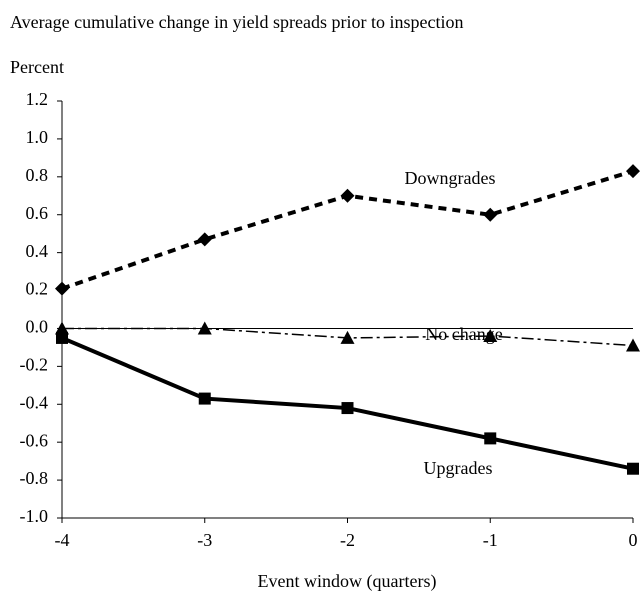  I want to click on y-tick-label: 0.0, so click(37, 327).